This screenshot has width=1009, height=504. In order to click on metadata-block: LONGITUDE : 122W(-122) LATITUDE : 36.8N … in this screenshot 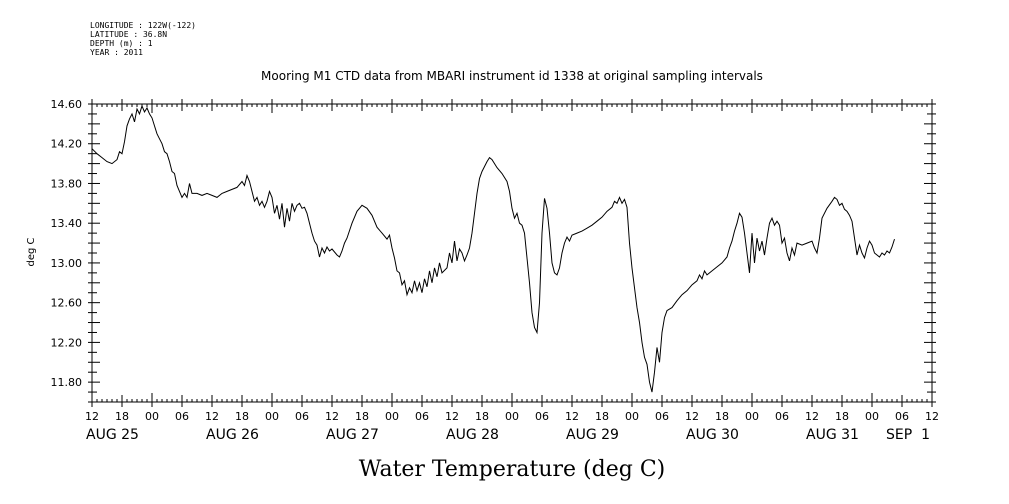, I will do `click(143, 39)`.